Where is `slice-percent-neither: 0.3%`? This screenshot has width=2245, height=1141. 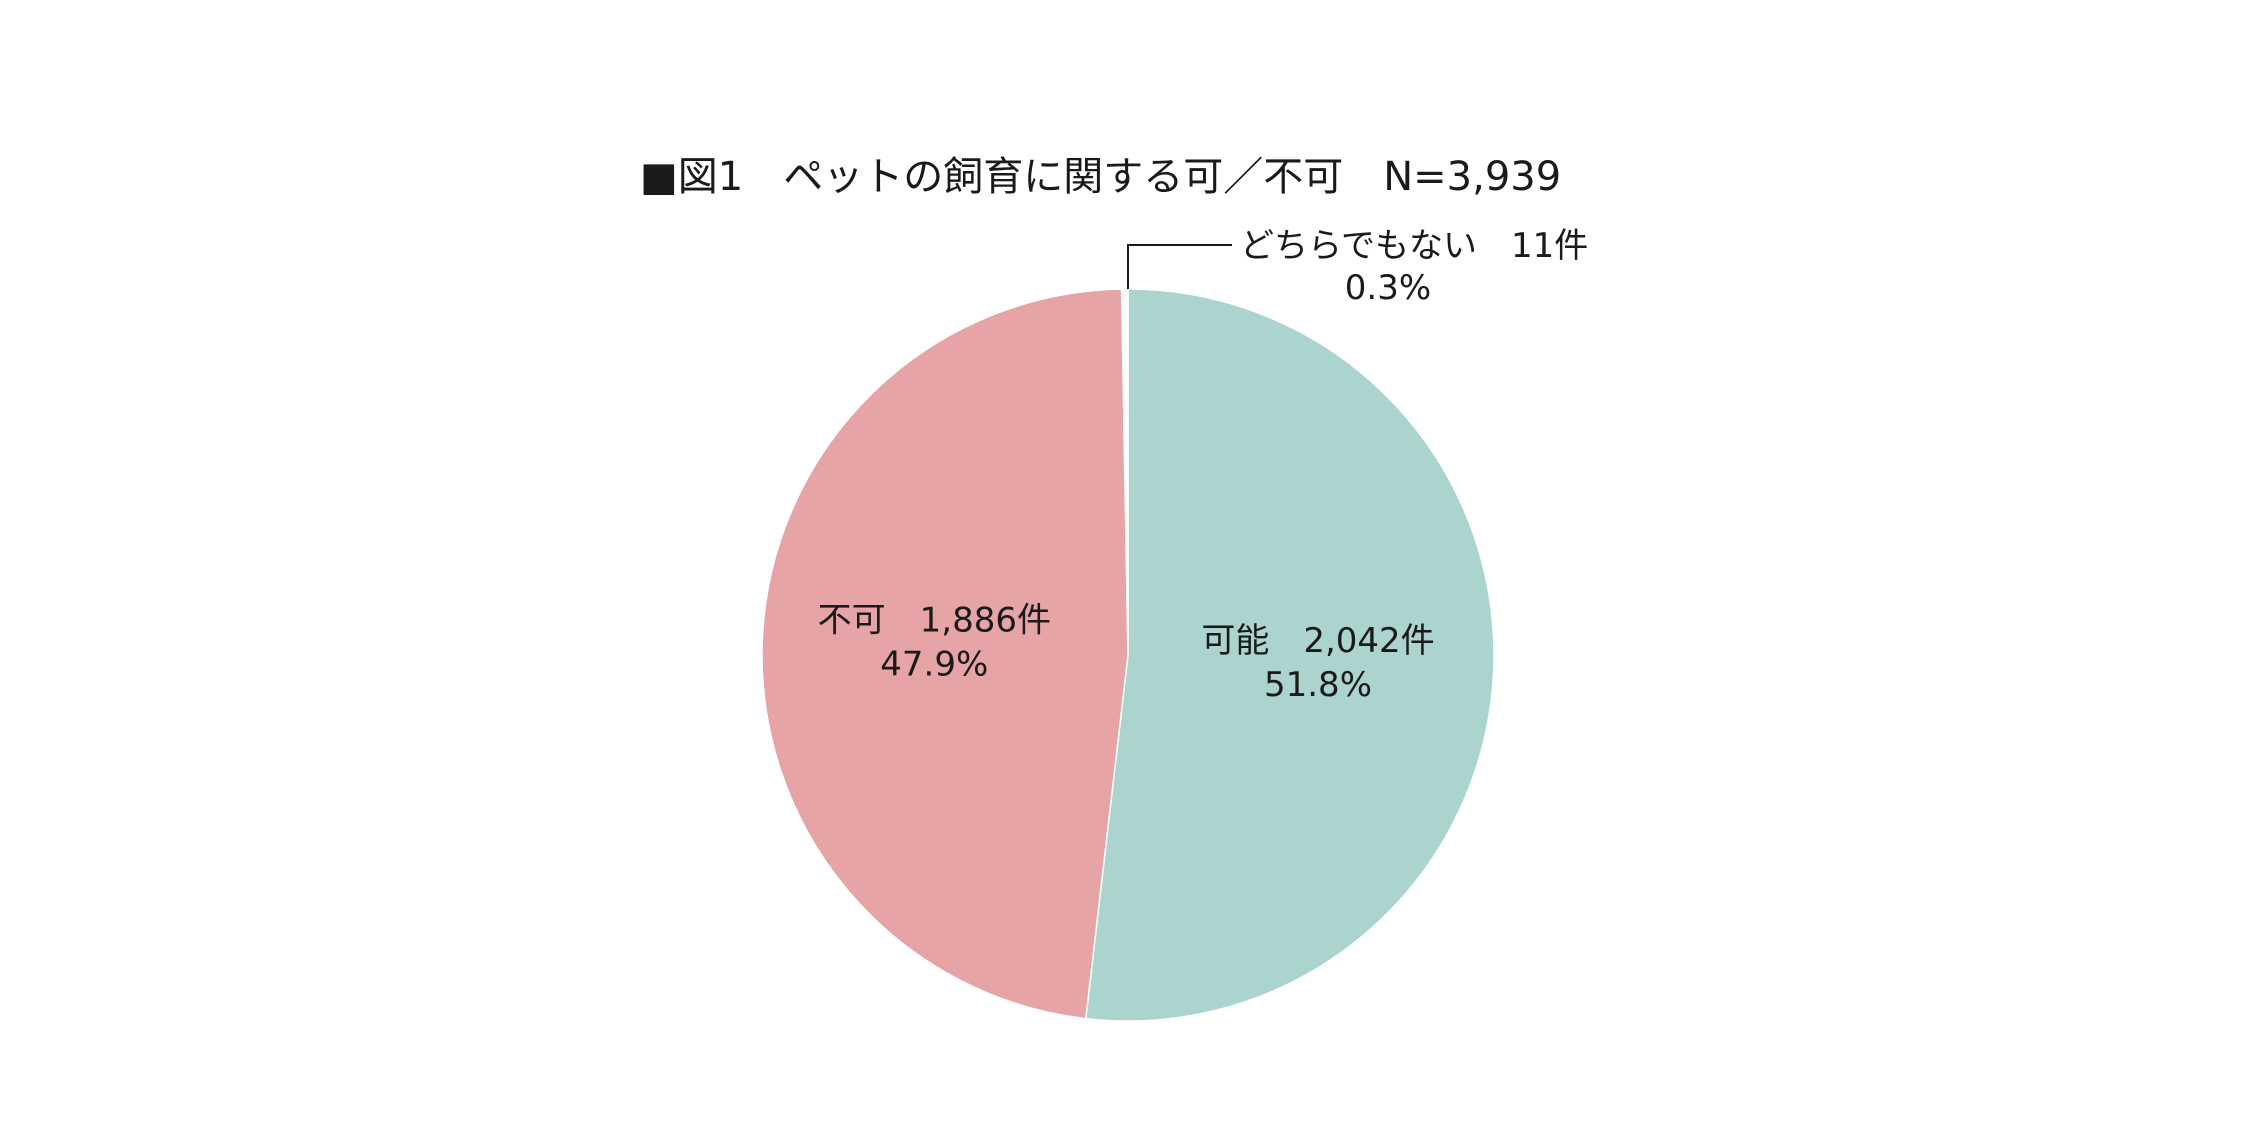
slice-percent-neither: 0.3% is located at coordinates (1388, 288).